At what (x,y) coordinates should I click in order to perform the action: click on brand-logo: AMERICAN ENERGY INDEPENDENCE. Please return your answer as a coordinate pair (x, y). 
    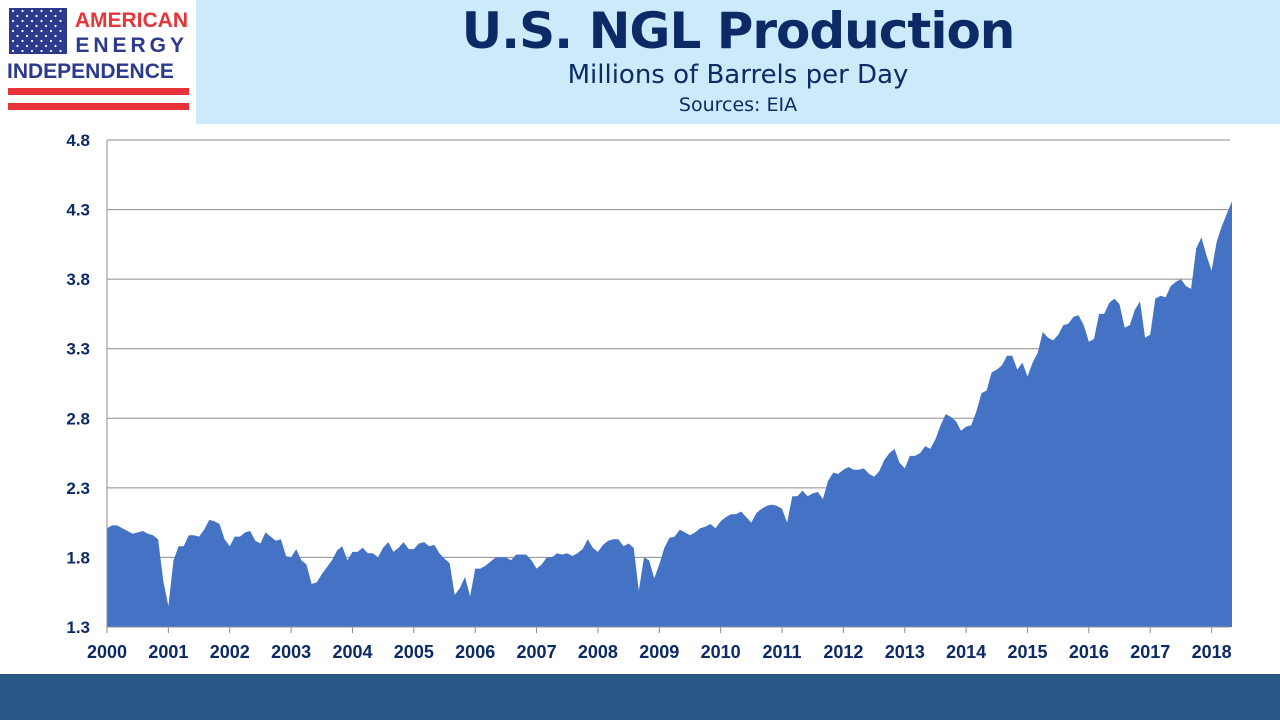
    Looking at the image, I should click on (98, 62).